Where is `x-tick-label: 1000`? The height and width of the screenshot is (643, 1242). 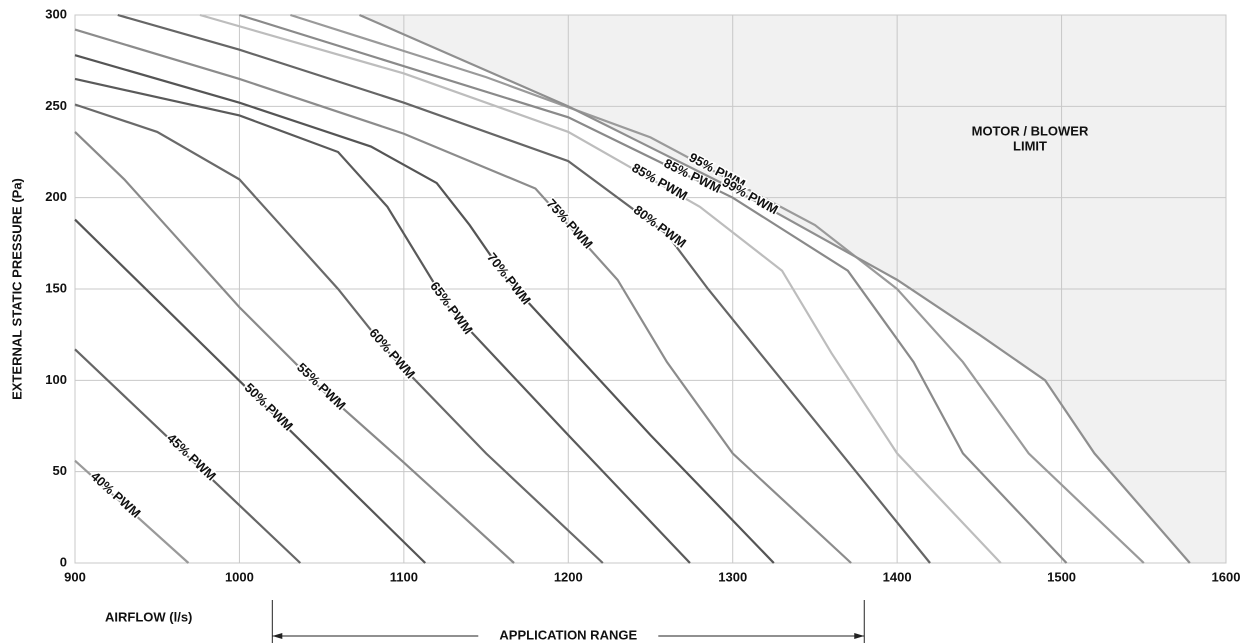 x-tick-label: 1000 is located at coordinates (239, 576).